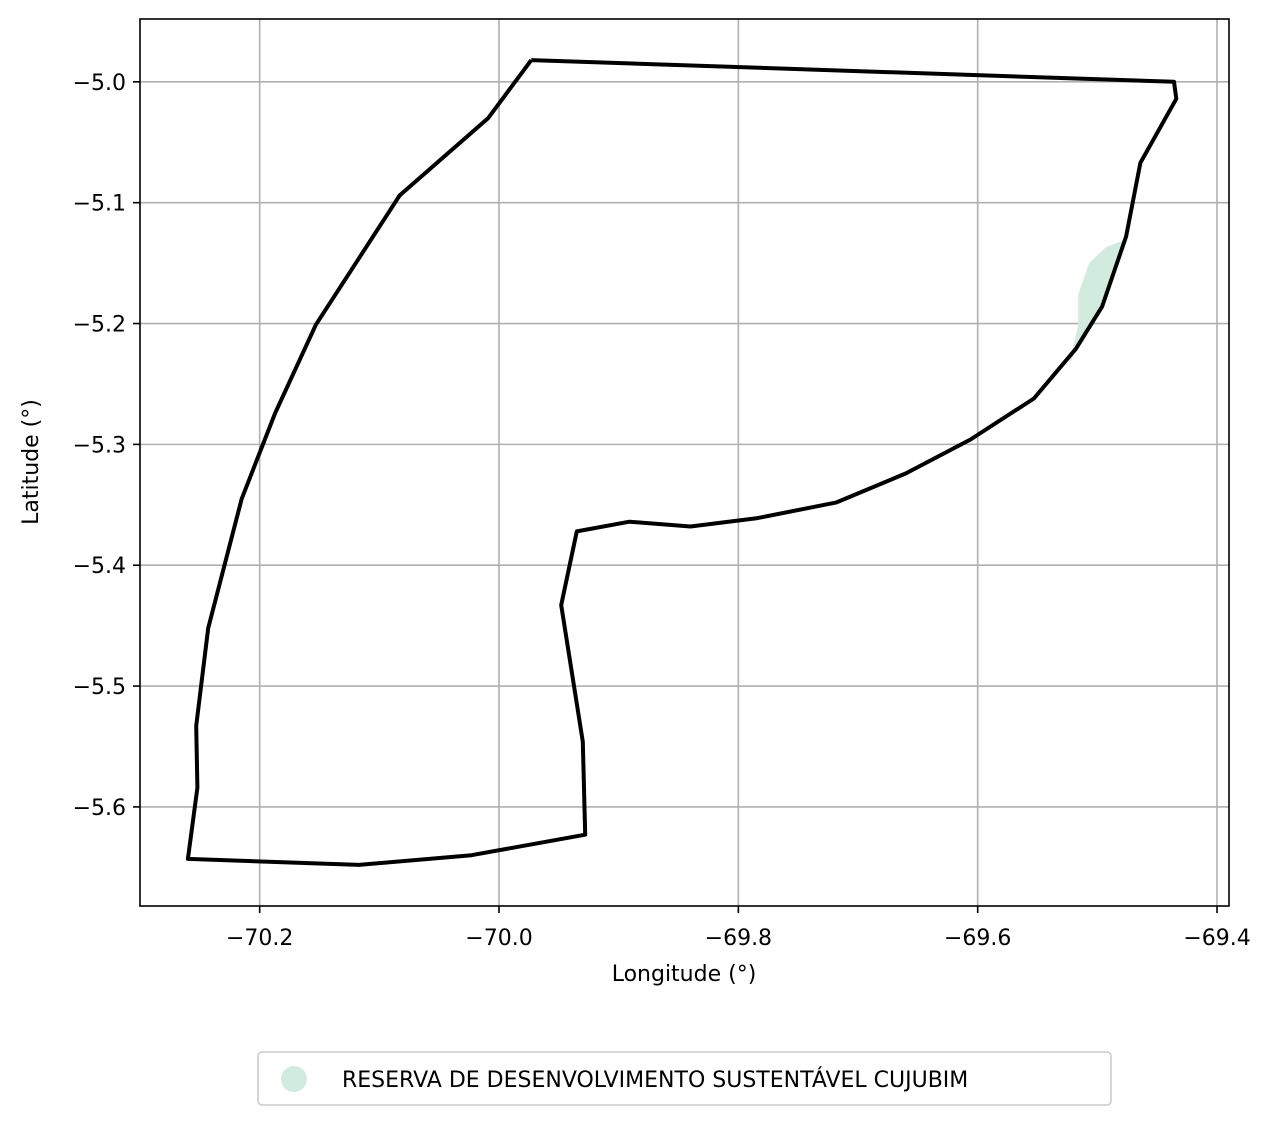  What do you see at coordinates (977, 938) in the screenshot?
I see `x-tick-label: −69.6` at bounding box center [977, 938].